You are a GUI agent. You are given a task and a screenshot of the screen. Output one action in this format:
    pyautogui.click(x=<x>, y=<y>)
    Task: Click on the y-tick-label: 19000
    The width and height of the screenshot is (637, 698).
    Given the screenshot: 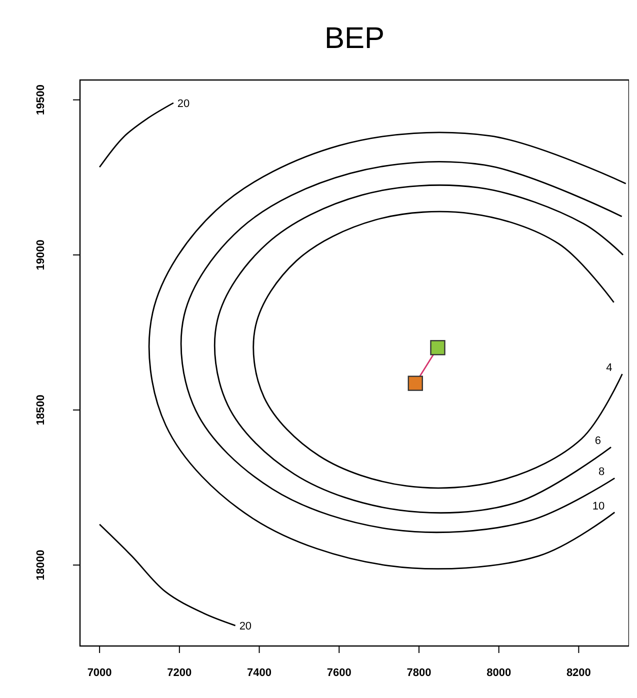 What is the action you would take?
    pyautogui.click(x=41, y=255)
    